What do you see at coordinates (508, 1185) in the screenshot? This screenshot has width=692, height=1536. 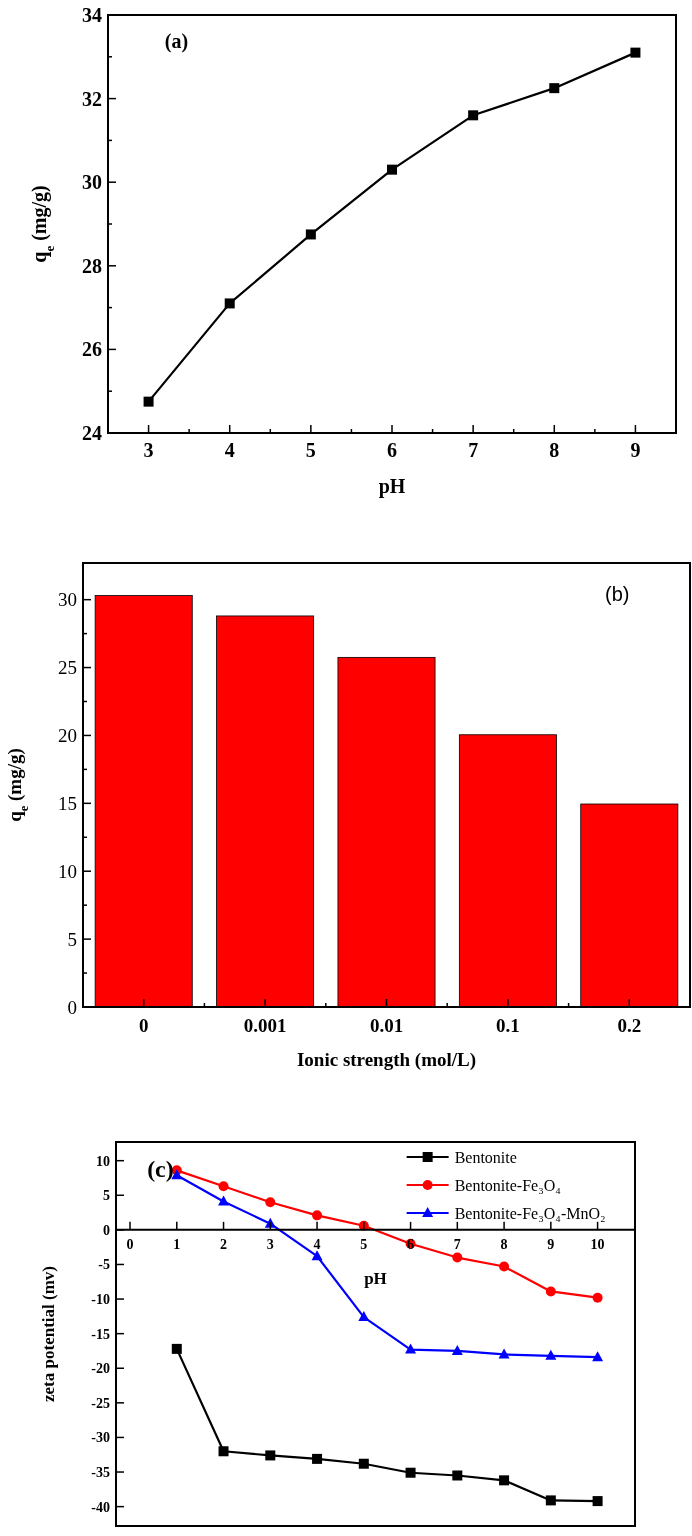 I see `legend-label: Bentonite-Fe₃O₄` at bounding box center [508, 1185].